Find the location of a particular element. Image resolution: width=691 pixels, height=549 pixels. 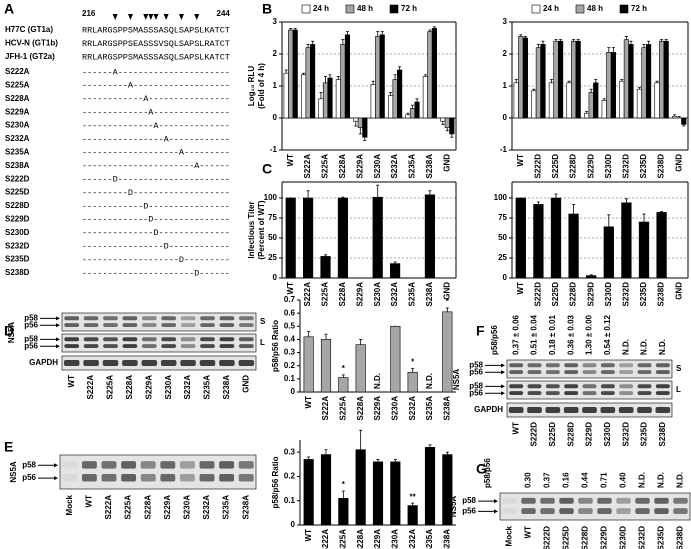

band-label: p58 is located at coordinates (29, 464).